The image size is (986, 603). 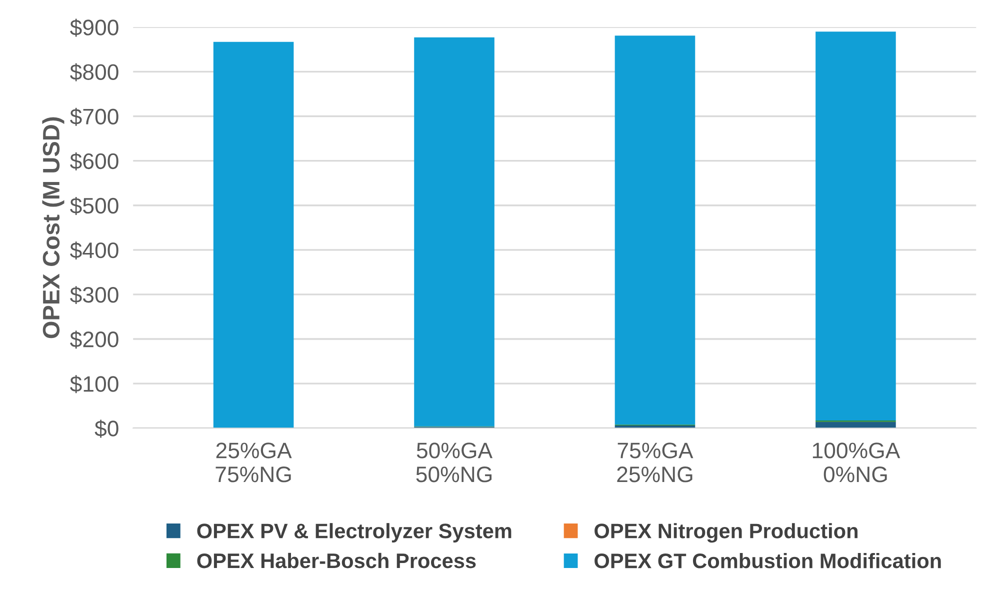 I want to click on x-tick-label: 100%GA 0%NG, so click(x=856, y=462).